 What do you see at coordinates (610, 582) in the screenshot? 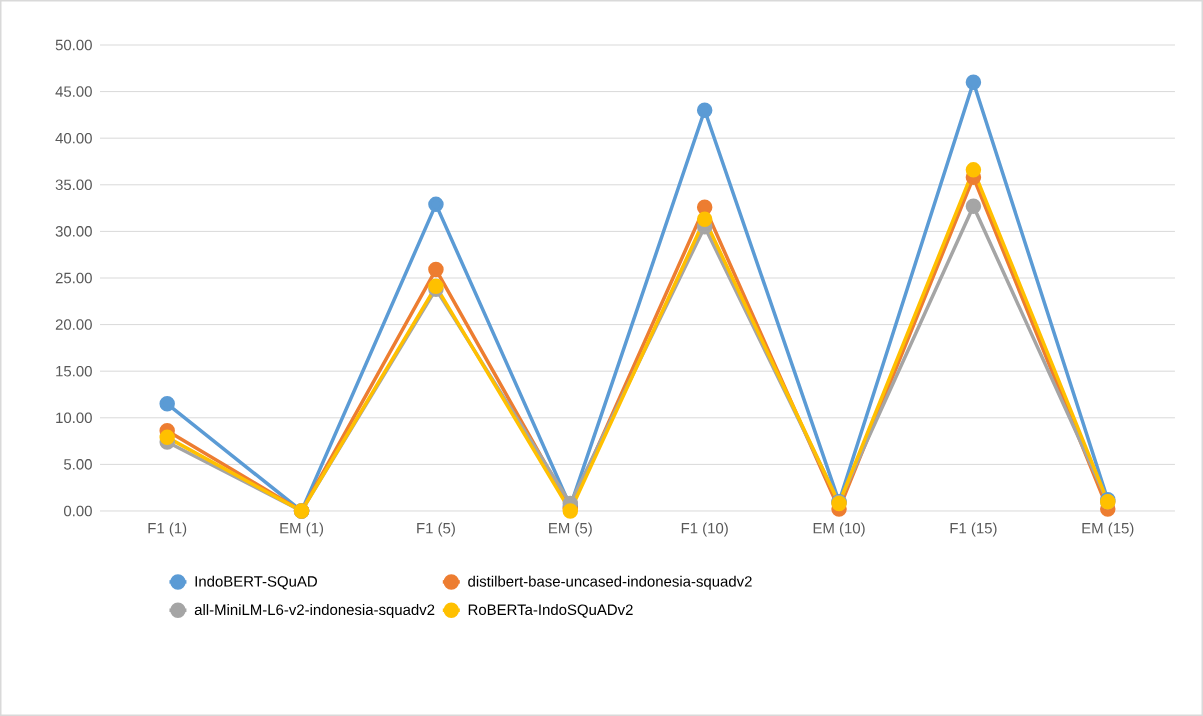
I see `legend-label: distilbert-base-uncased-indonesia-squadv2` at bounding box center [610, 582].